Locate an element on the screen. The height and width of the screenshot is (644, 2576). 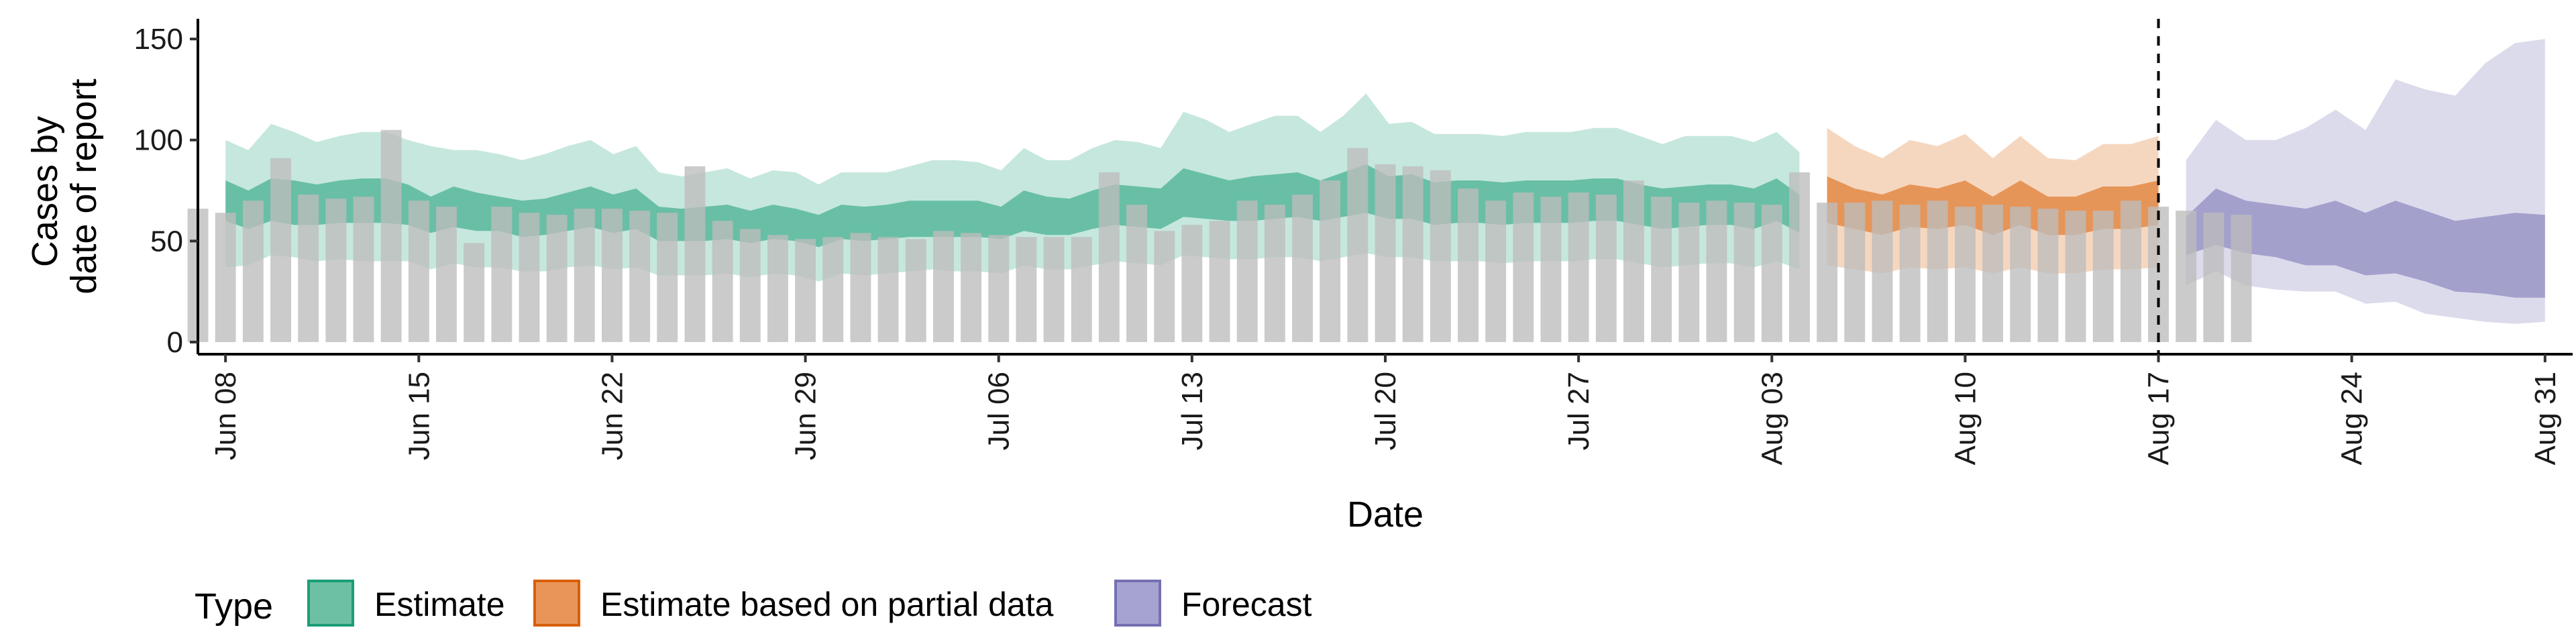
y-axis-title-line-1: Cases by is located at coordinates (45, 191).